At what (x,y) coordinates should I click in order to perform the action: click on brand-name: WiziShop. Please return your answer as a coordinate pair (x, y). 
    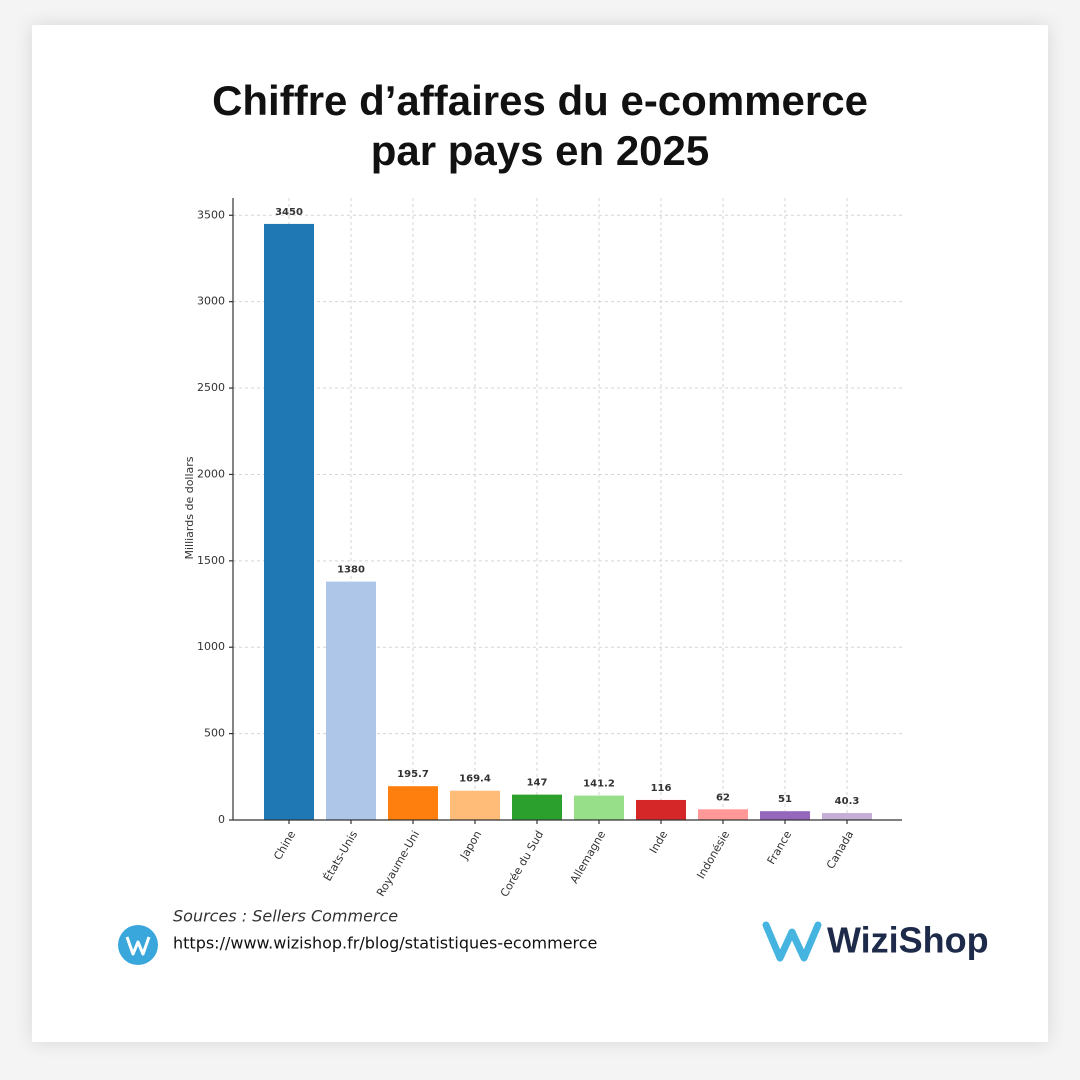
    Looking at the image, I should click on (908, 940).